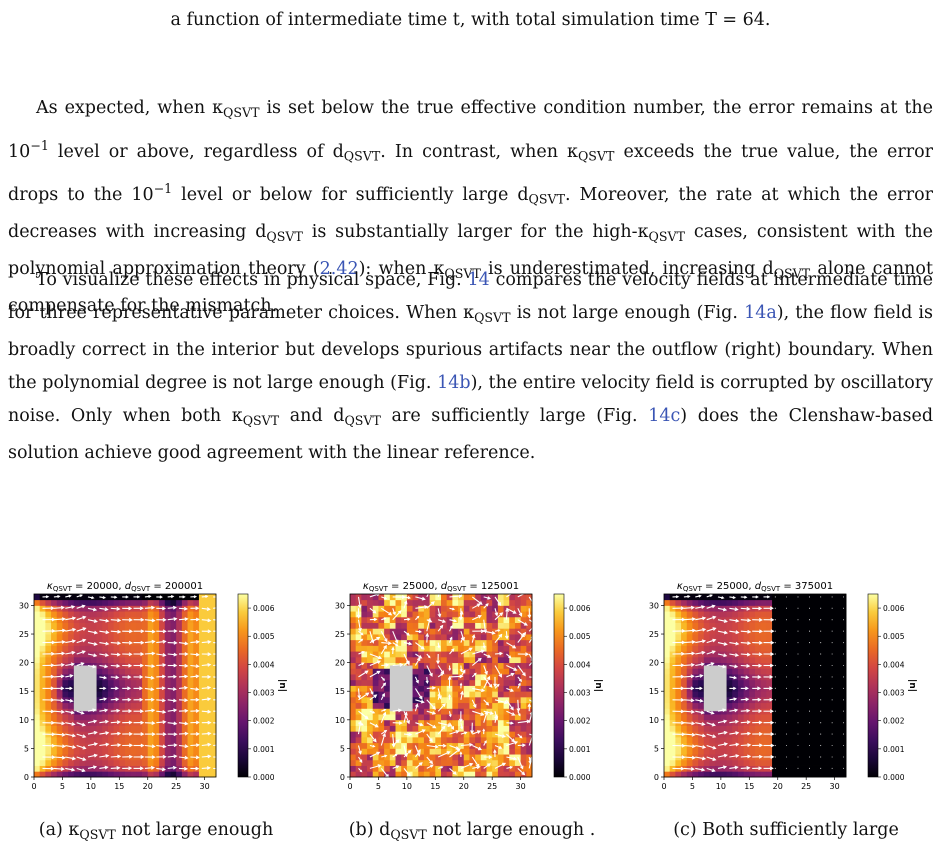 This screenshot has width=941, height=858. I want to click on equation-link: 2.42, so click(339, 268).